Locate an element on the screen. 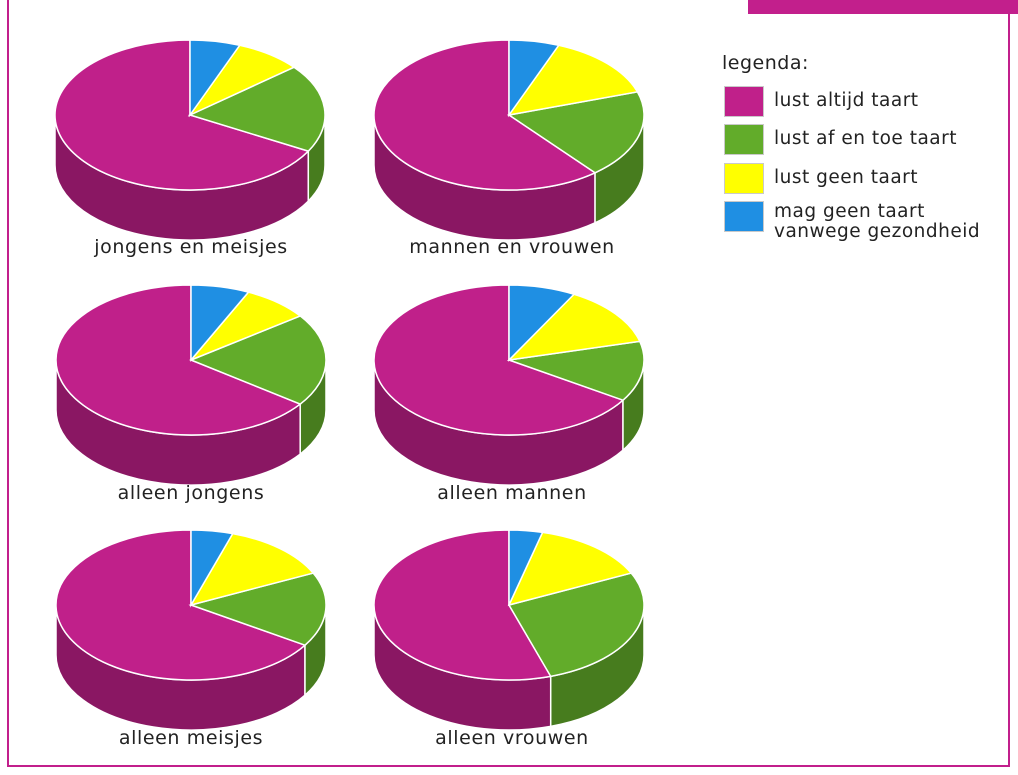 The image size is (1018, 775). legend-label-lust-altijd: lust altijd taart is located at coordinates (846, 100).